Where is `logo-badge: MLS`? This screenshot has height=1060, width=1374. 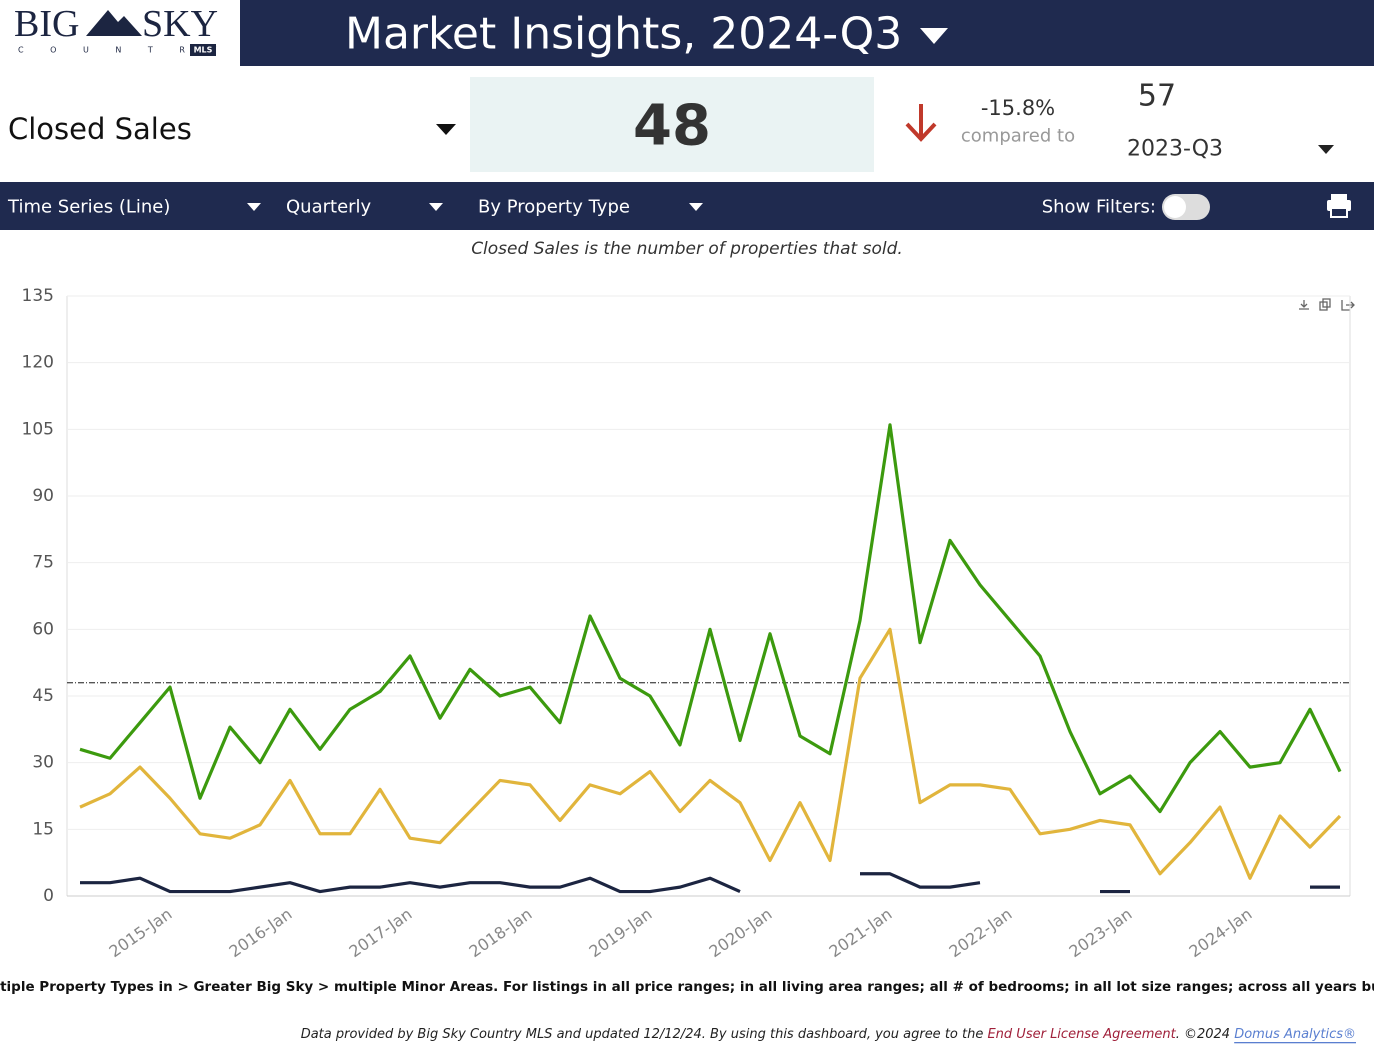
logo-badge: MLS is located at coordinates (203, 50).